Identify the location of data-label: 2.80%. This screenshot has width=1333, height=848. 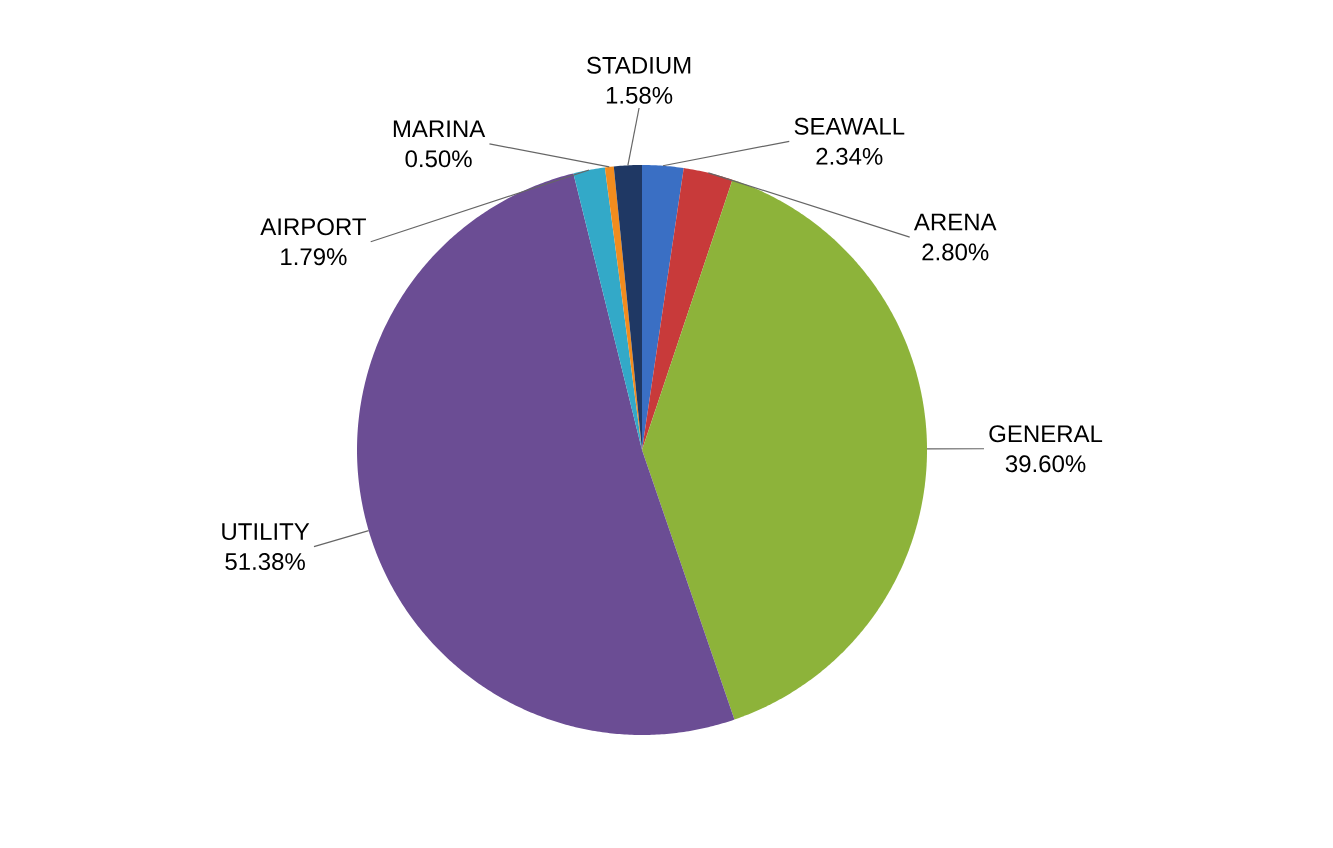
(955, 252).